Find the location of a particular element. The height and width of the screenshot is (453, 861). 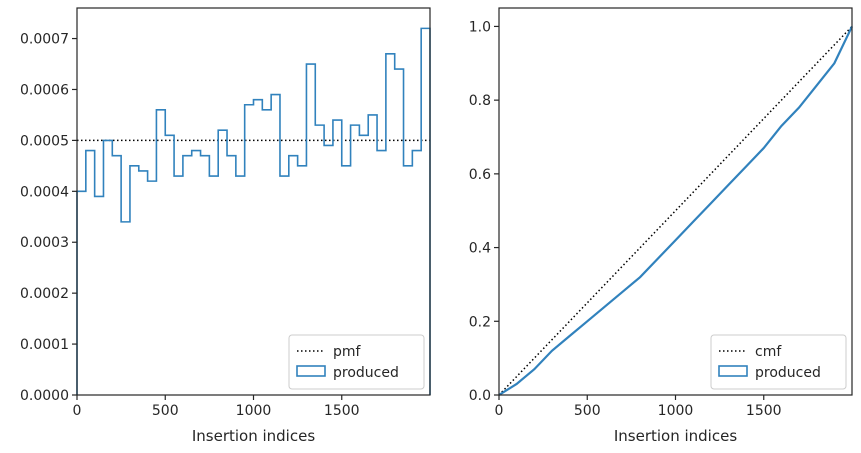

y-tick-label: 1.0 is located at coordinates (480, 27).